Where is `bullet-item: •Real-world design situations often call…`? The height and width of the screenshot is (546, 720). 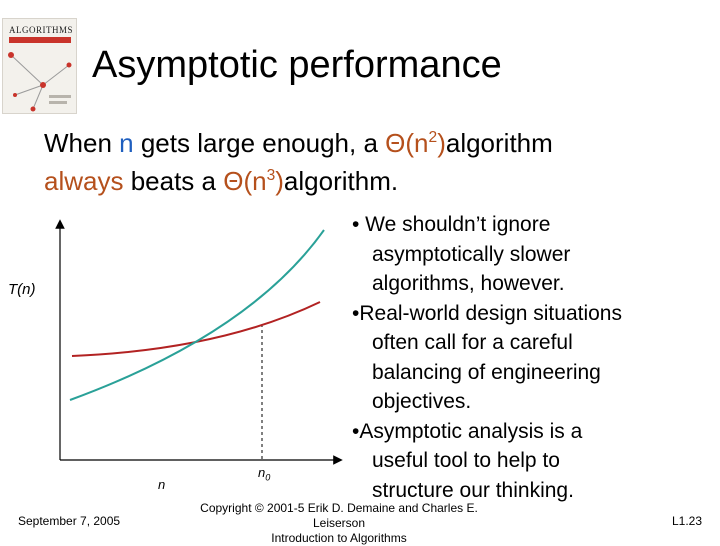 bullet-item: •Real-world design situations often call… is located at coordinates (487, 357).